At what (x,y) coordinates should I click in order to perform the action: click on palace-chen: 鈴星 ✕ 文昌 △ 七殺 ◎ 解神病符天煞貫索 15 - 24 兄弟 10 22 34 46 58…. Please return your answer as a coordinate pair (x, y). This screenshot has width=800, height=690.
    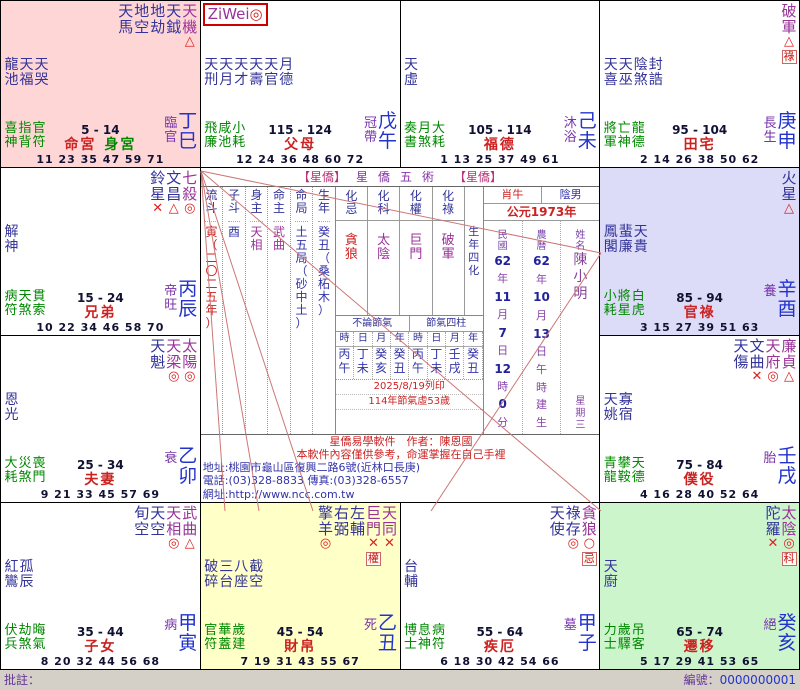
    Looking at the image, I should click on (100, 251).